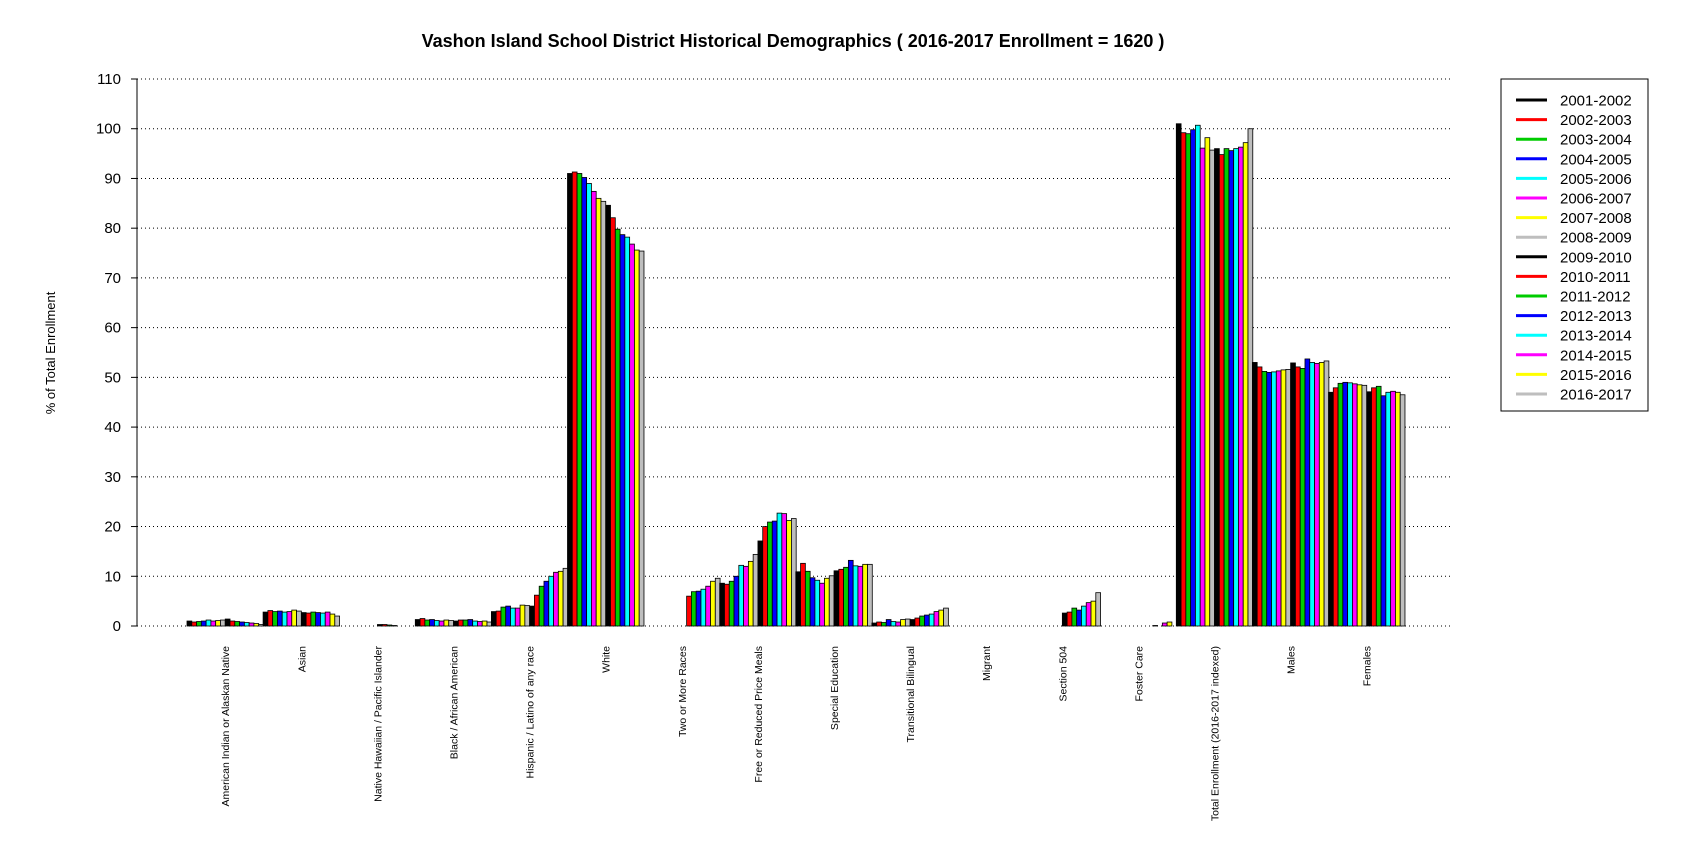 The width and height of the screenshot is (1700, 850). I want to click on y-tick-label: 20, so click(112, 527).